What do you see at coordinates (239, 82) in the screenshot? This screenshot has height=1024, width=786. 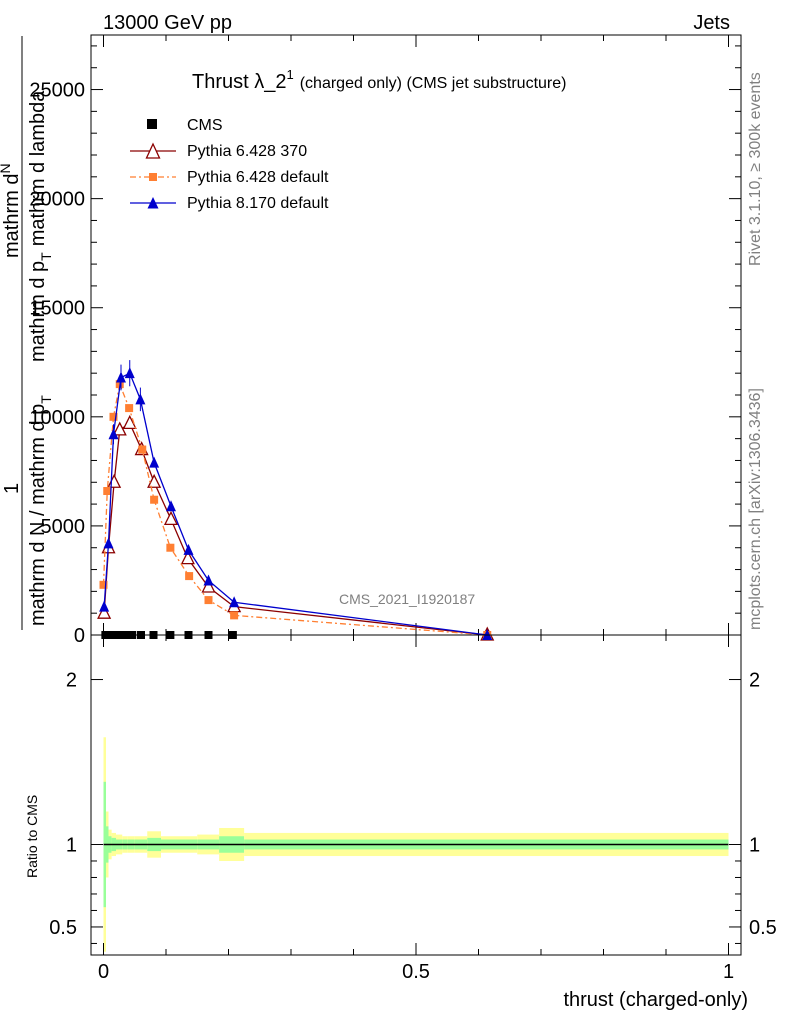 I see `title-main: Thrust λ_2` at bounding box center [239, 82].